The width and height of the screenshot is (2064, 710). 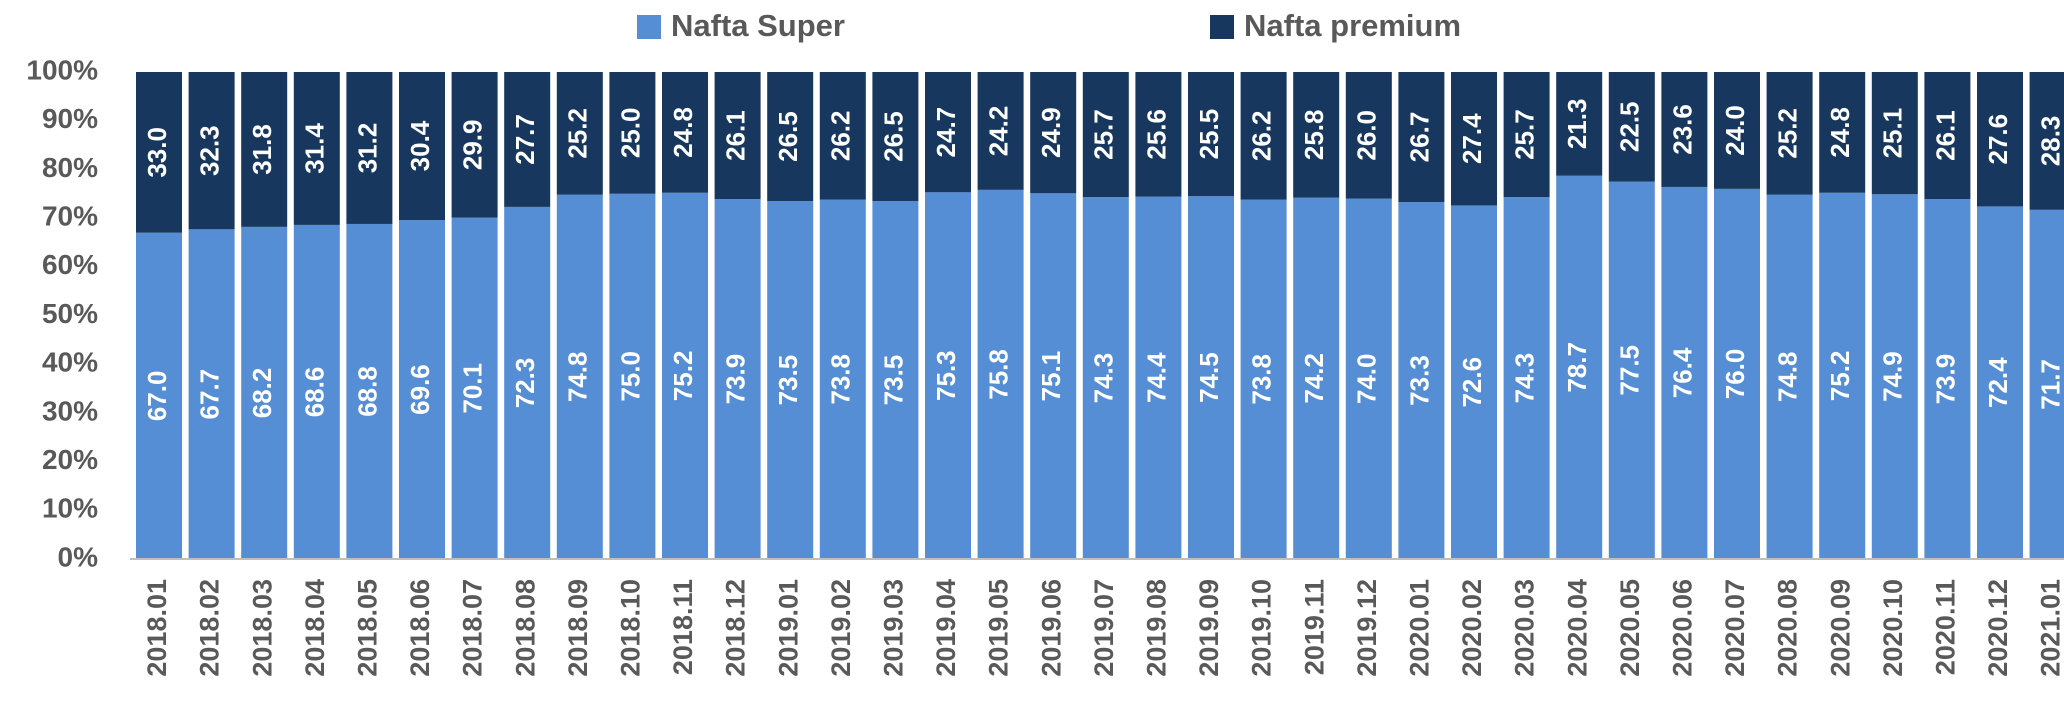 I want to click on y-tick-label: 90%, so click(x=70, y=118).